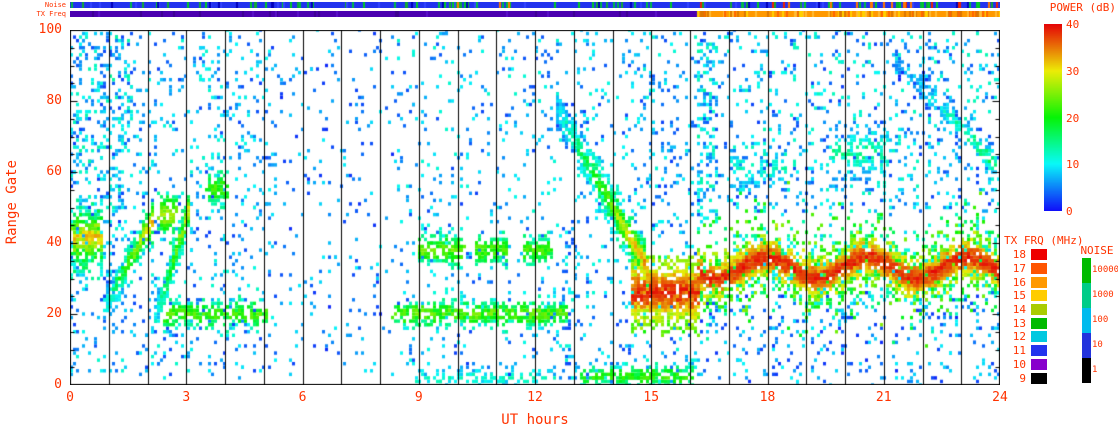  Describe the element at coordinates (302, 397) in the screenshot. I see `x-tick-label: 6` at that location.